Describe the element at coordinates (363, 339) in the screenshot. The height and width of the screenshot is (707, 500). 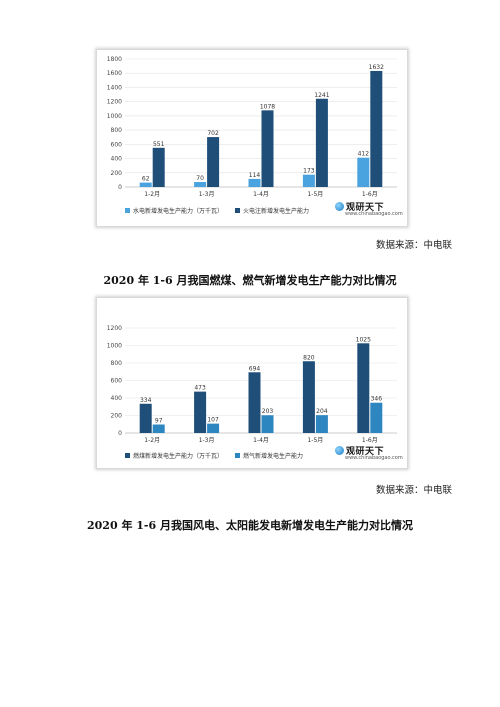
I see `data-label: 1025` at that location.